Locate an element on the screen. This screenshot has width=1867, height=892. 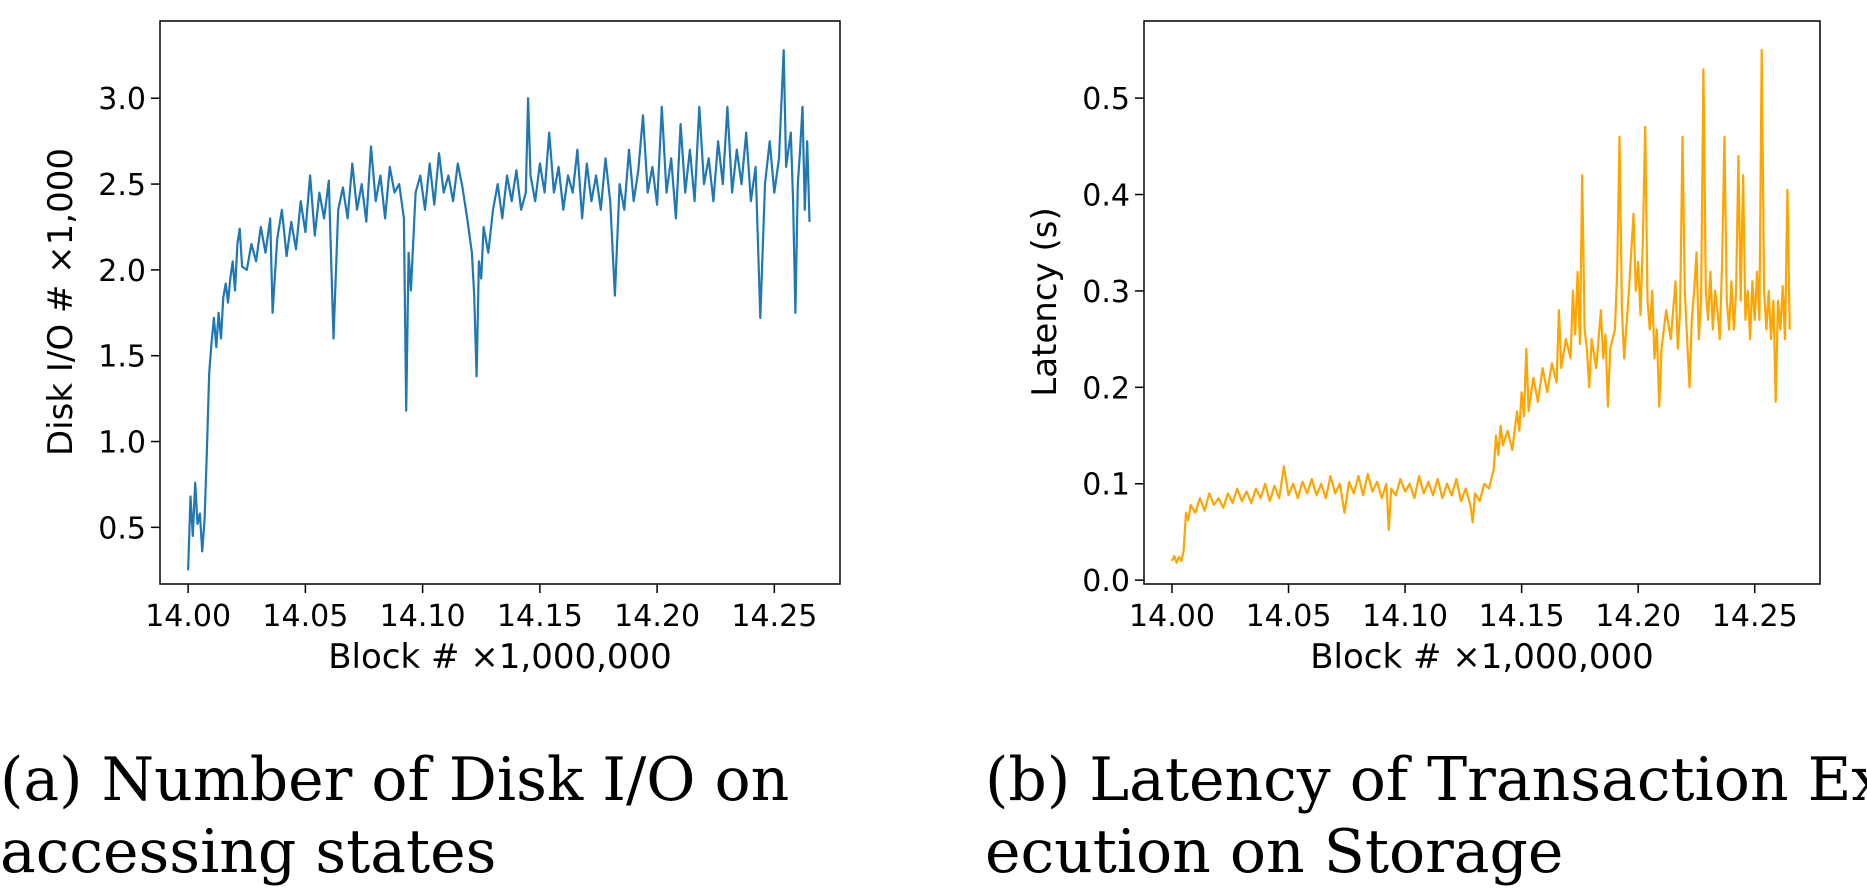
y-tick-label: 1.0 is located at coordinates (122, 443).